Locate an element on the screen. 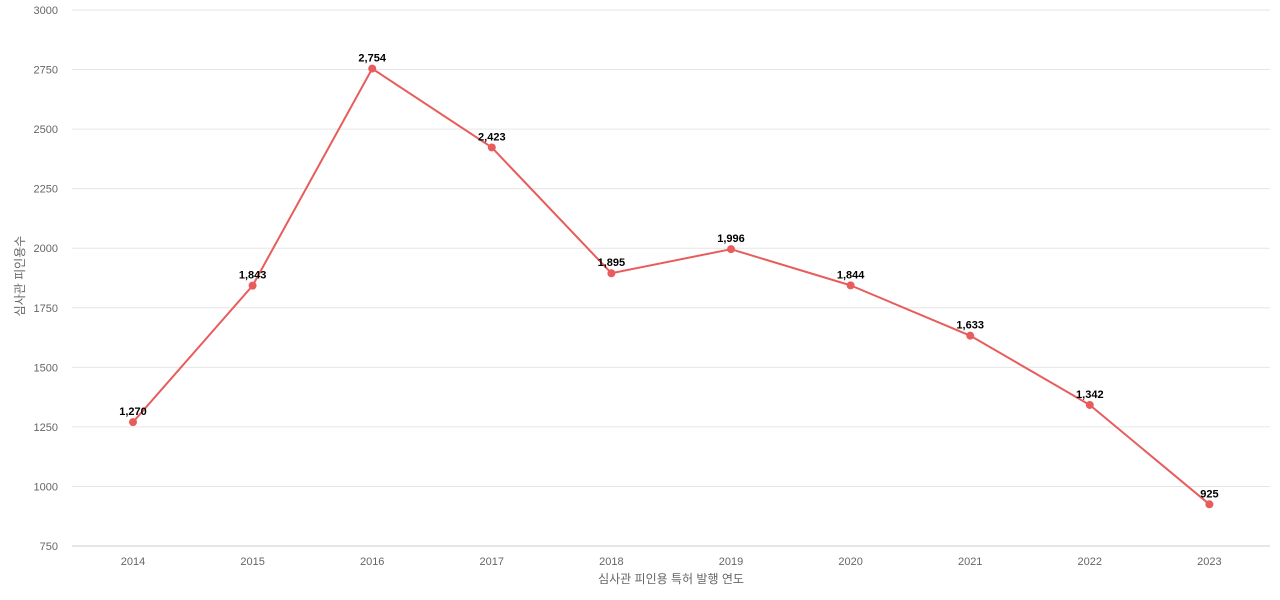 The width and height of the screenshot is (1280, 600). x-axis-title: 심사관 피인용 특허 발행 연도 is located at coordinates (671, 578).